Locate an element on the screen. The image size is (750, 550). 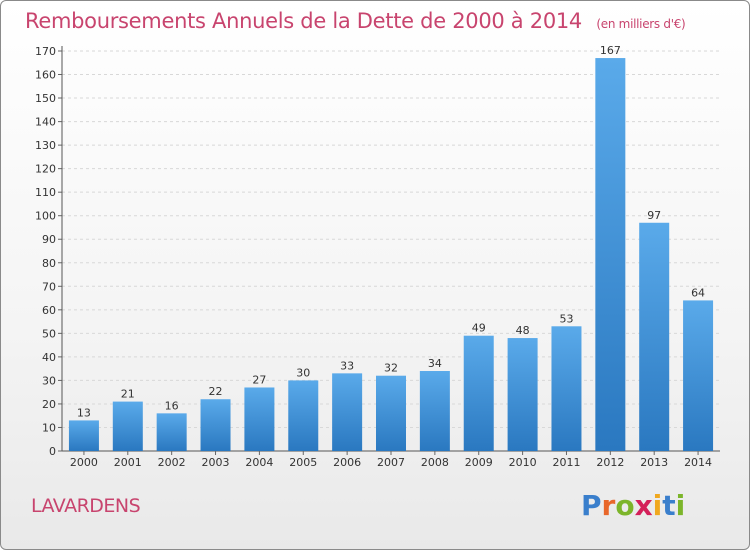
x-tick-label: 2004 is located at coordinates (259, 462).